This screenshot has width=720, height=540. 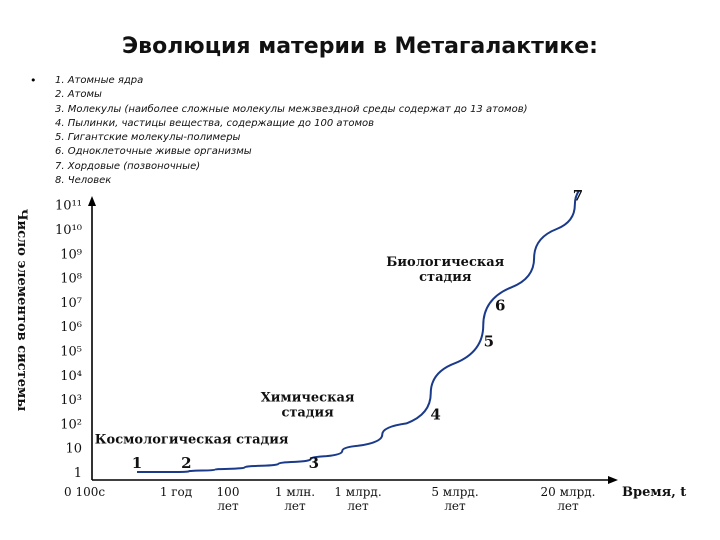 What do you see at coordinates (71, 254) in the screenshot?
I see `y-tick-label: 10⁹` at bounding box center [71, 254].